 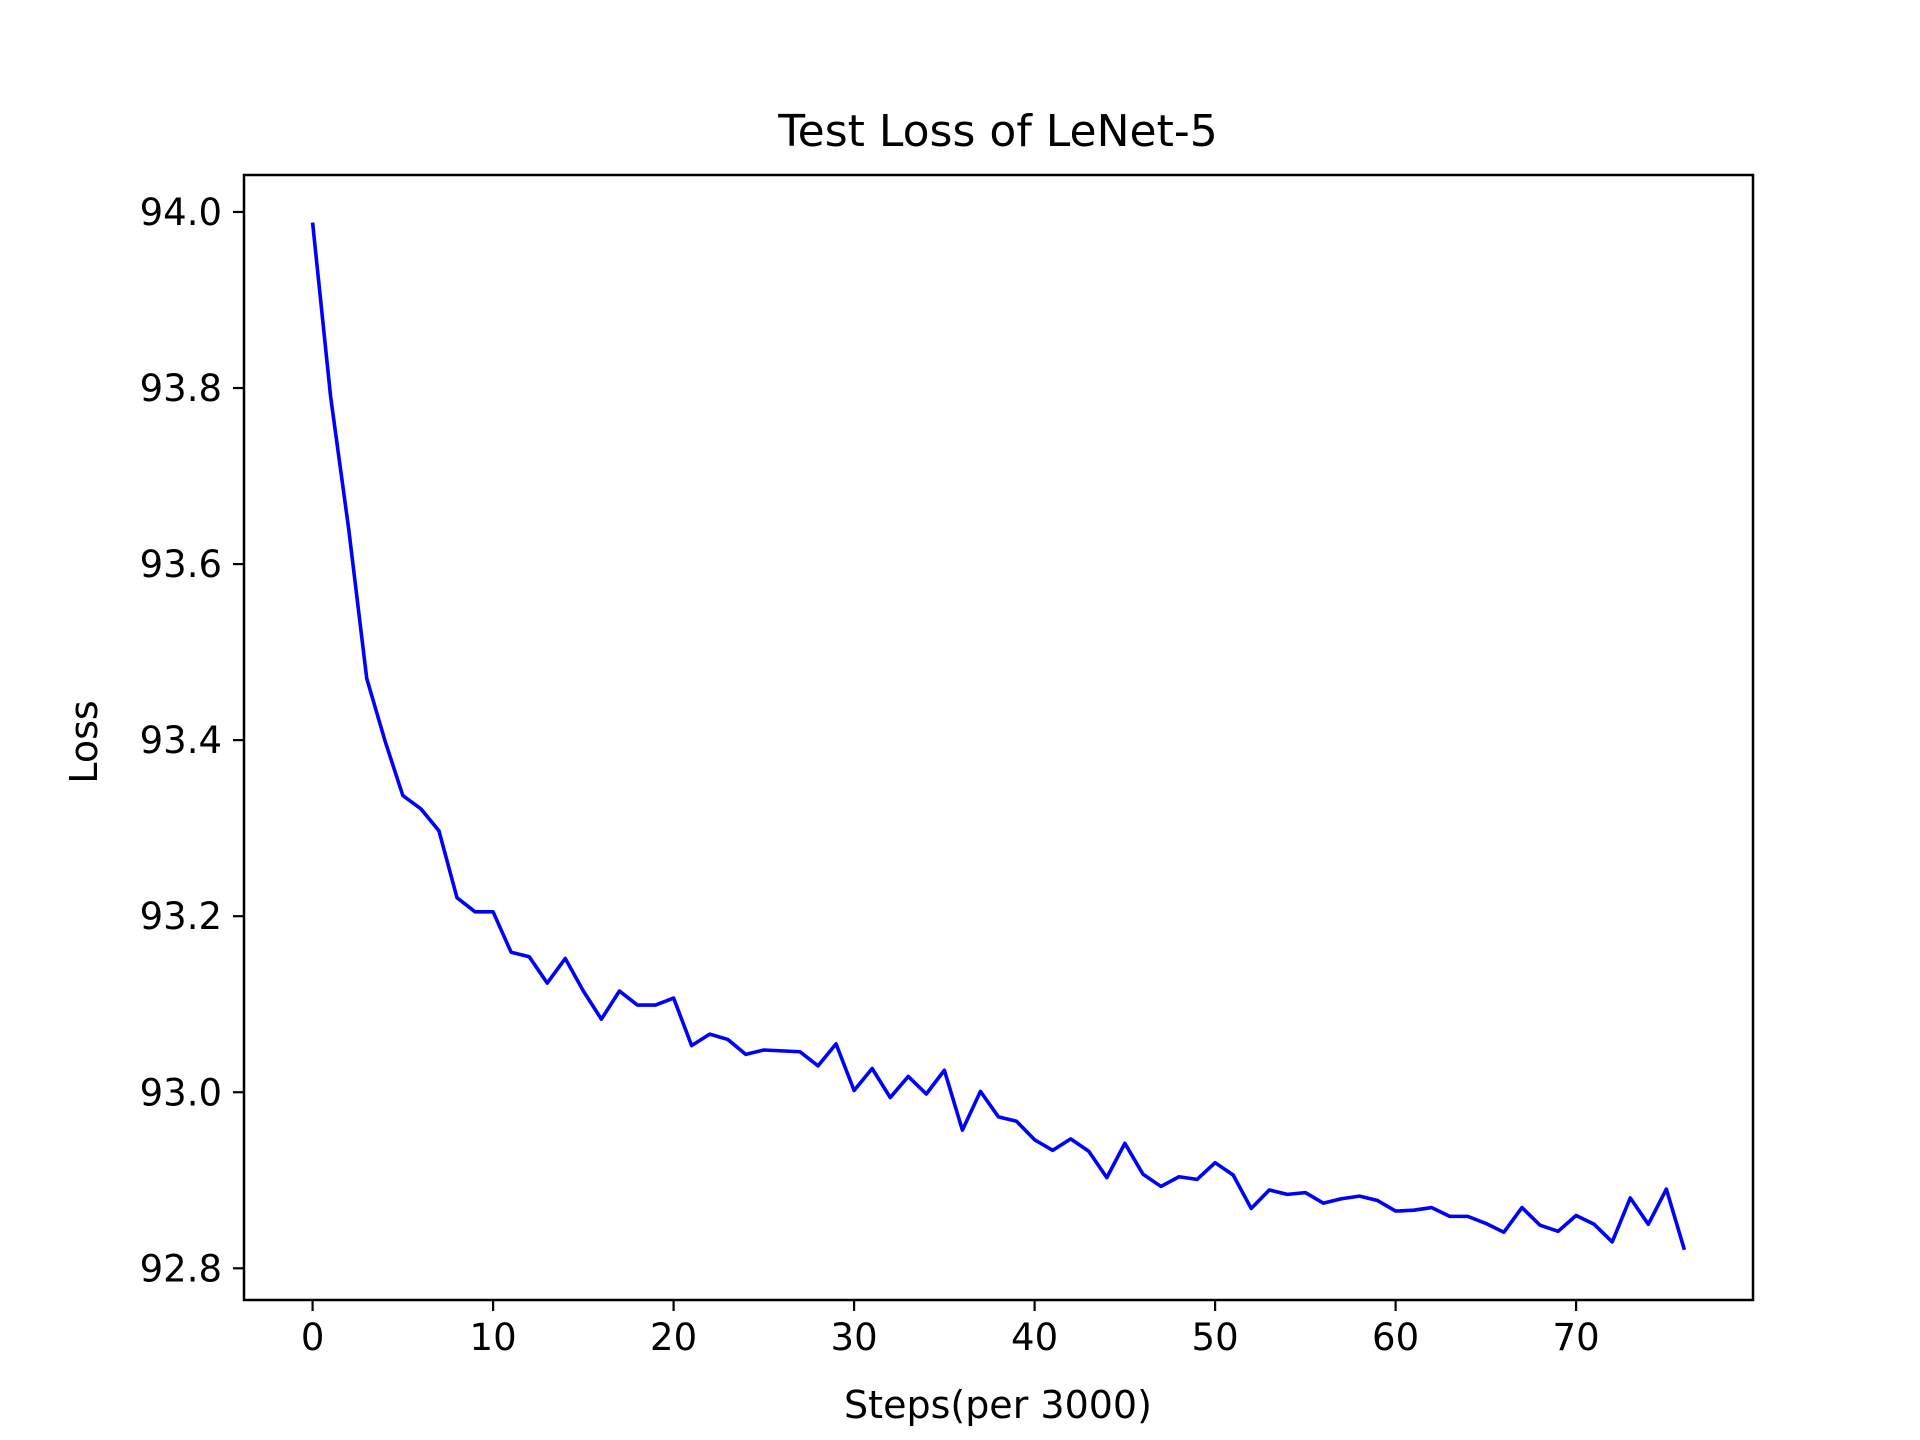 What do you see at coordinates (493, 1337) in the screenshot?
I see `x-tick-label: 10` at bounding box center [493, 1337].